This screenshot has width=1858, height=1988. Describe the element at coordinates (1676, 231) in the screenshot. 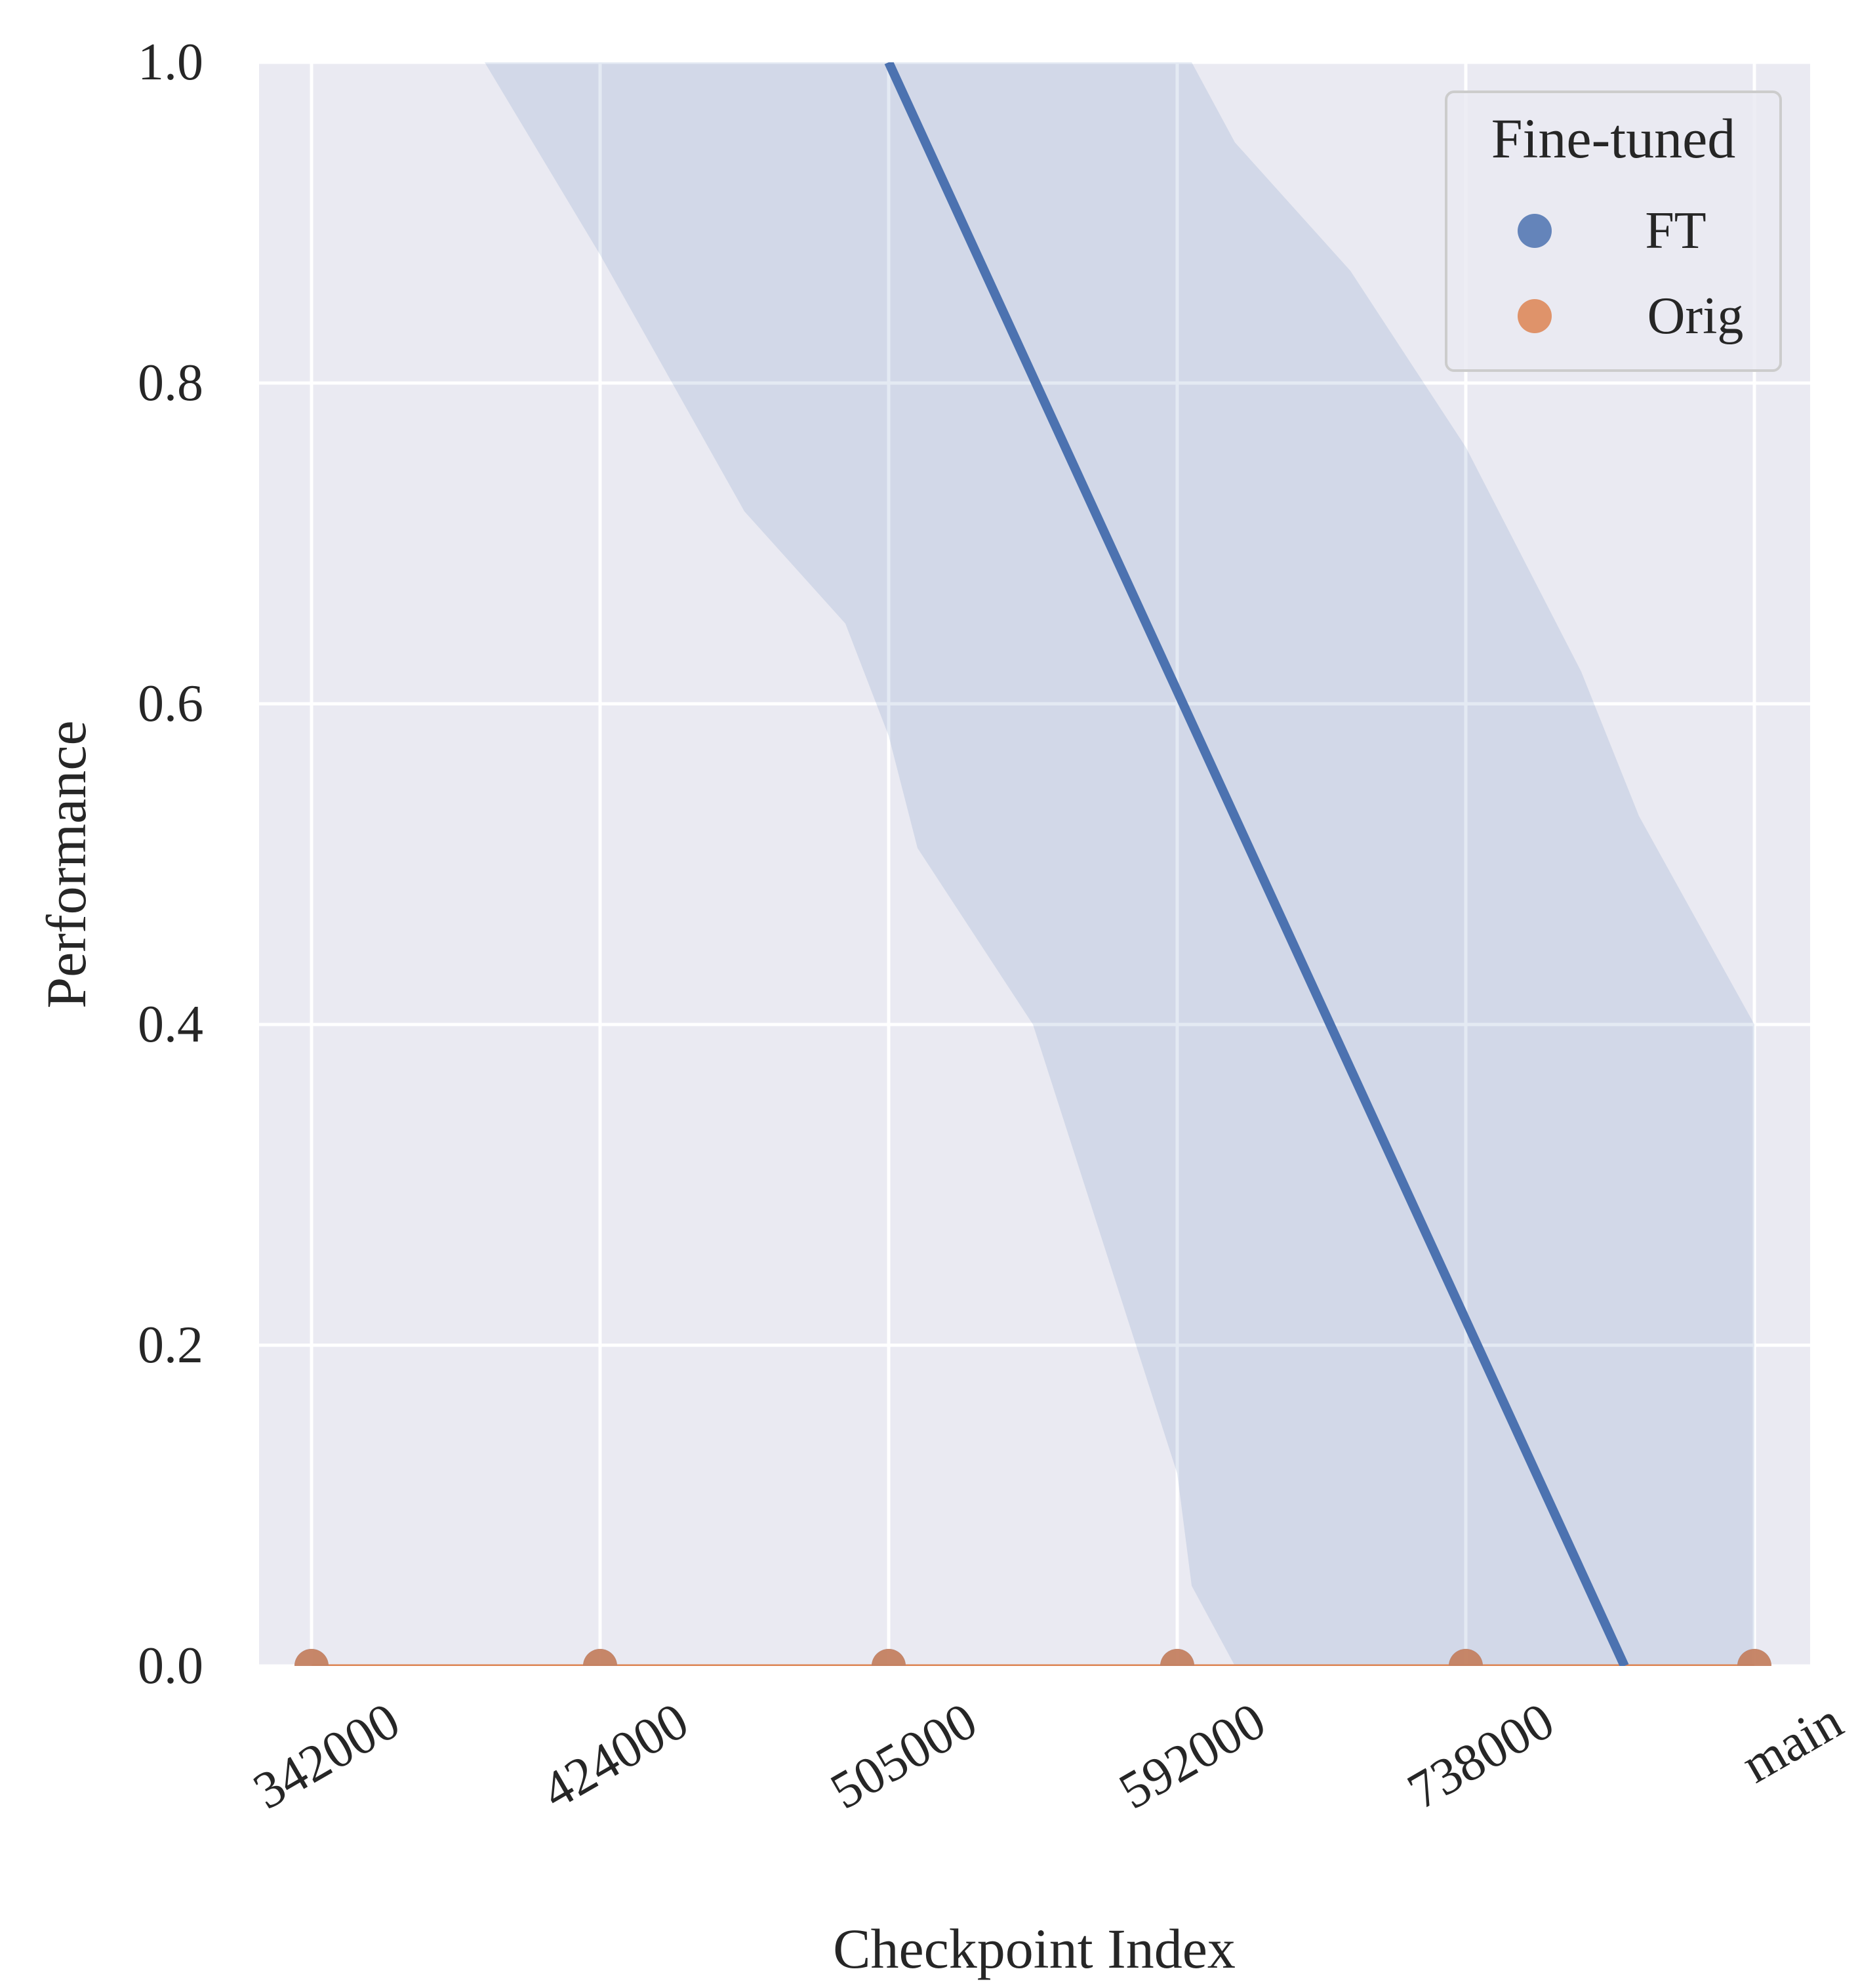

I see `legend-label-ft: FT` at that location.